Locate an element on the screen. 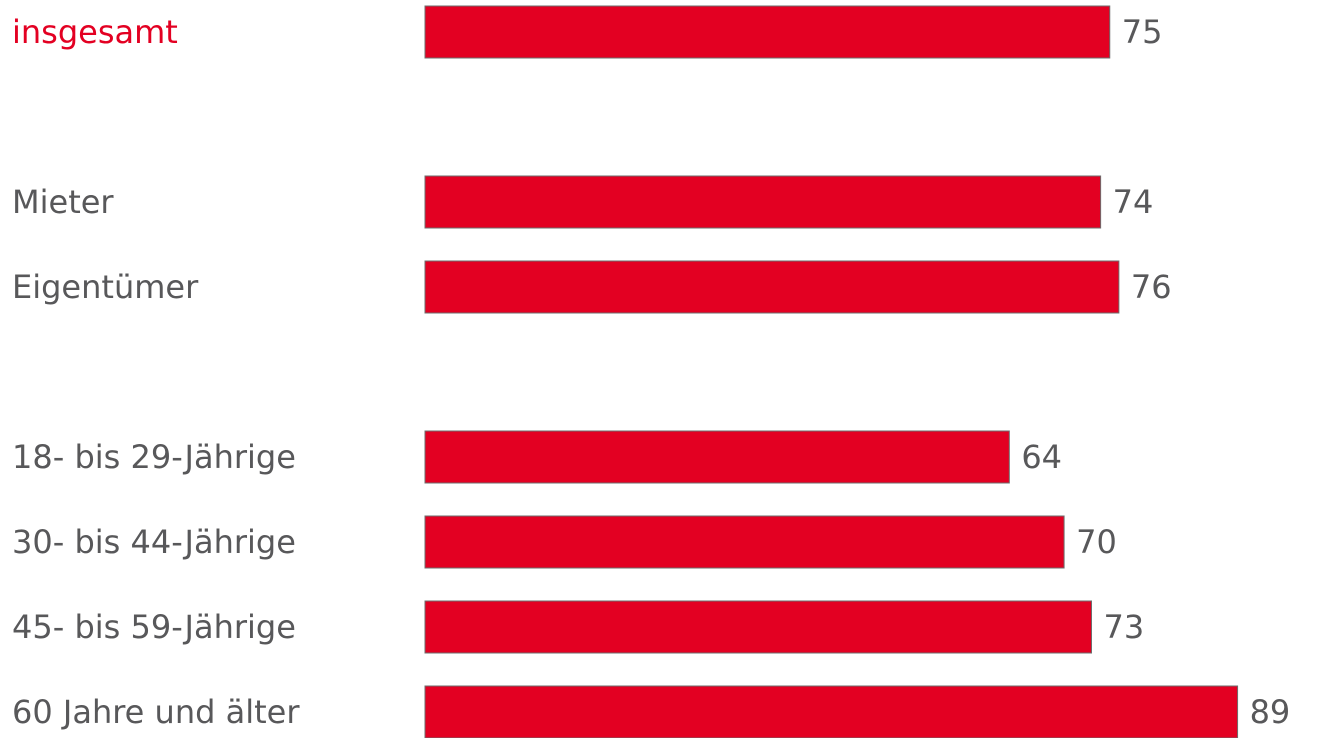 The height and width of the screenshot is (738, 1318). data-label: 64 is located at coordinates (1041, 457).